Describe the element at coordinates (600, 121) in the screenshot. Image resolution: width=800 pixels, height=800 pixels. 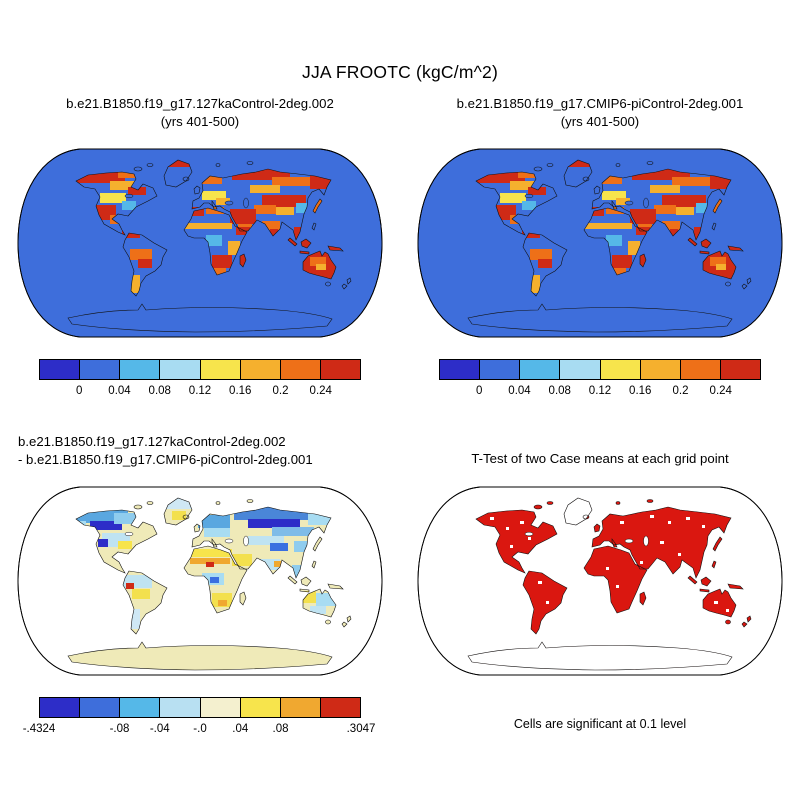
I see `panel-case2-title-line2: (yrs 401-500)` at that location.